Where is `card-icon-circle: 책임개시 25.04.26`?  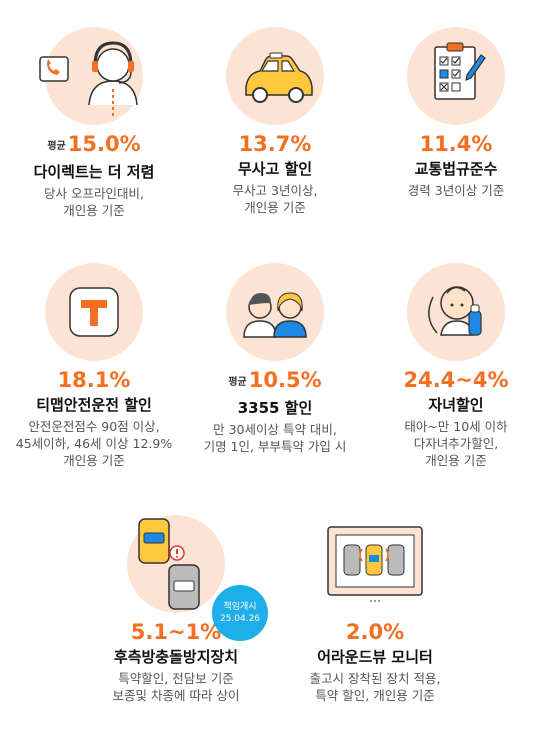 card-icon-circle: 책임개시 25.04.26 is located at coordinates (197, 578).